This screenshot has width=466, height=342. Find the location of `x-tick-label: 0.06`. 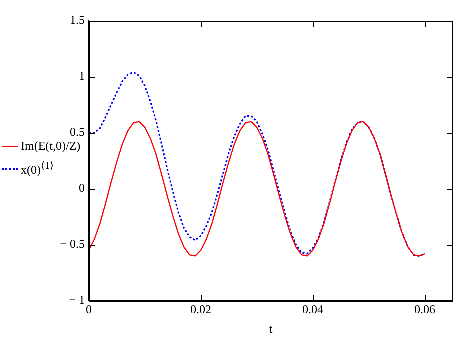

x-tick-label: 0.06 is located at coordinates (425, 309).